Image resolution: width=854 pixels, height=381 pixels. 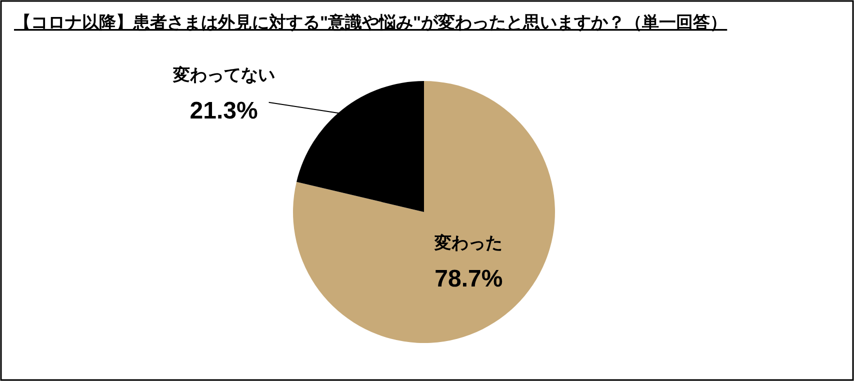 What do you see at coordinates (371, 22) in the screenshot?
I see `chart-title: 【コロナ以降】患者さまは外見に対する"意識や悩み"が変わったと思いますか？（単一回答）` at bounding box center [371, 22].